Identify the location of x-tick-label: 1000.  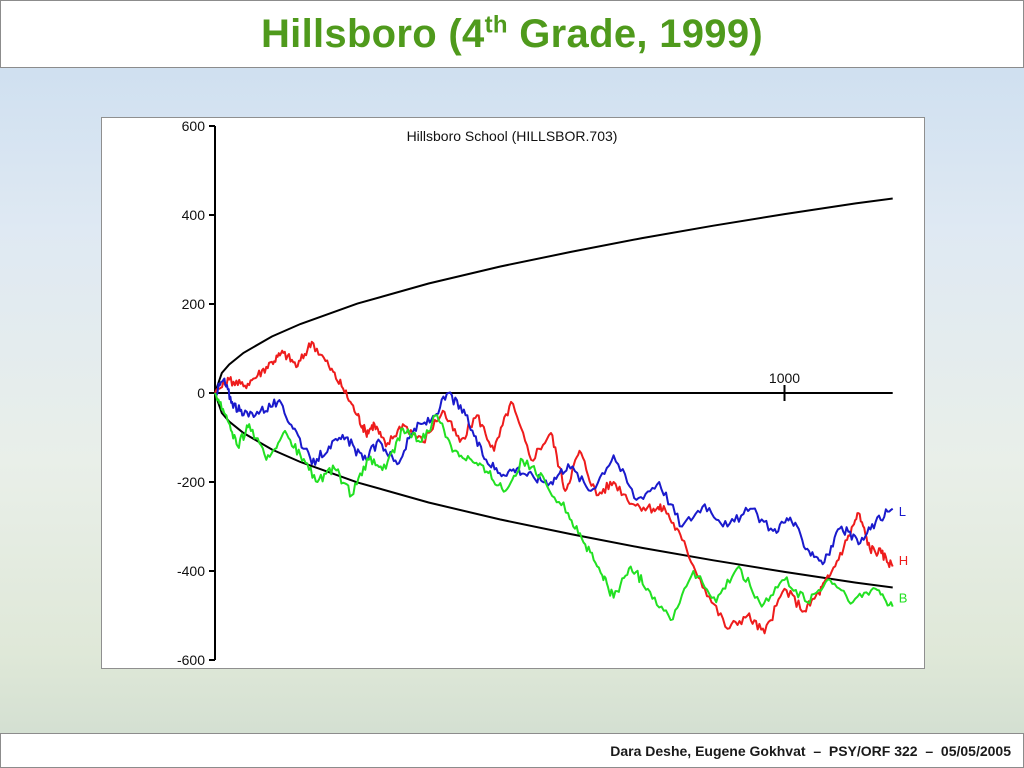
(784, 378).